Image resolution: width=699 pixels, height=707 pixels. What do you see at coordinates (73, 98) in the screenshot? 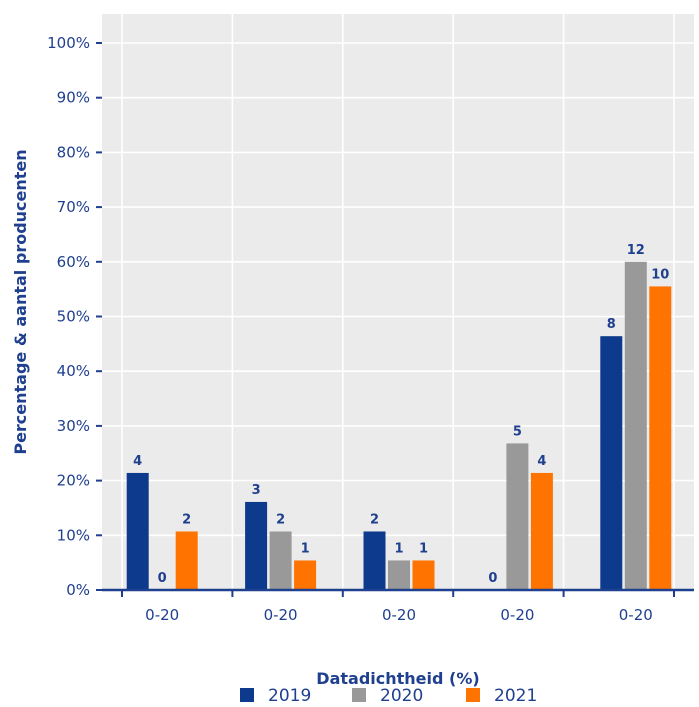
I see `y-tick-label: 90%` at bounding box center [73, 98].